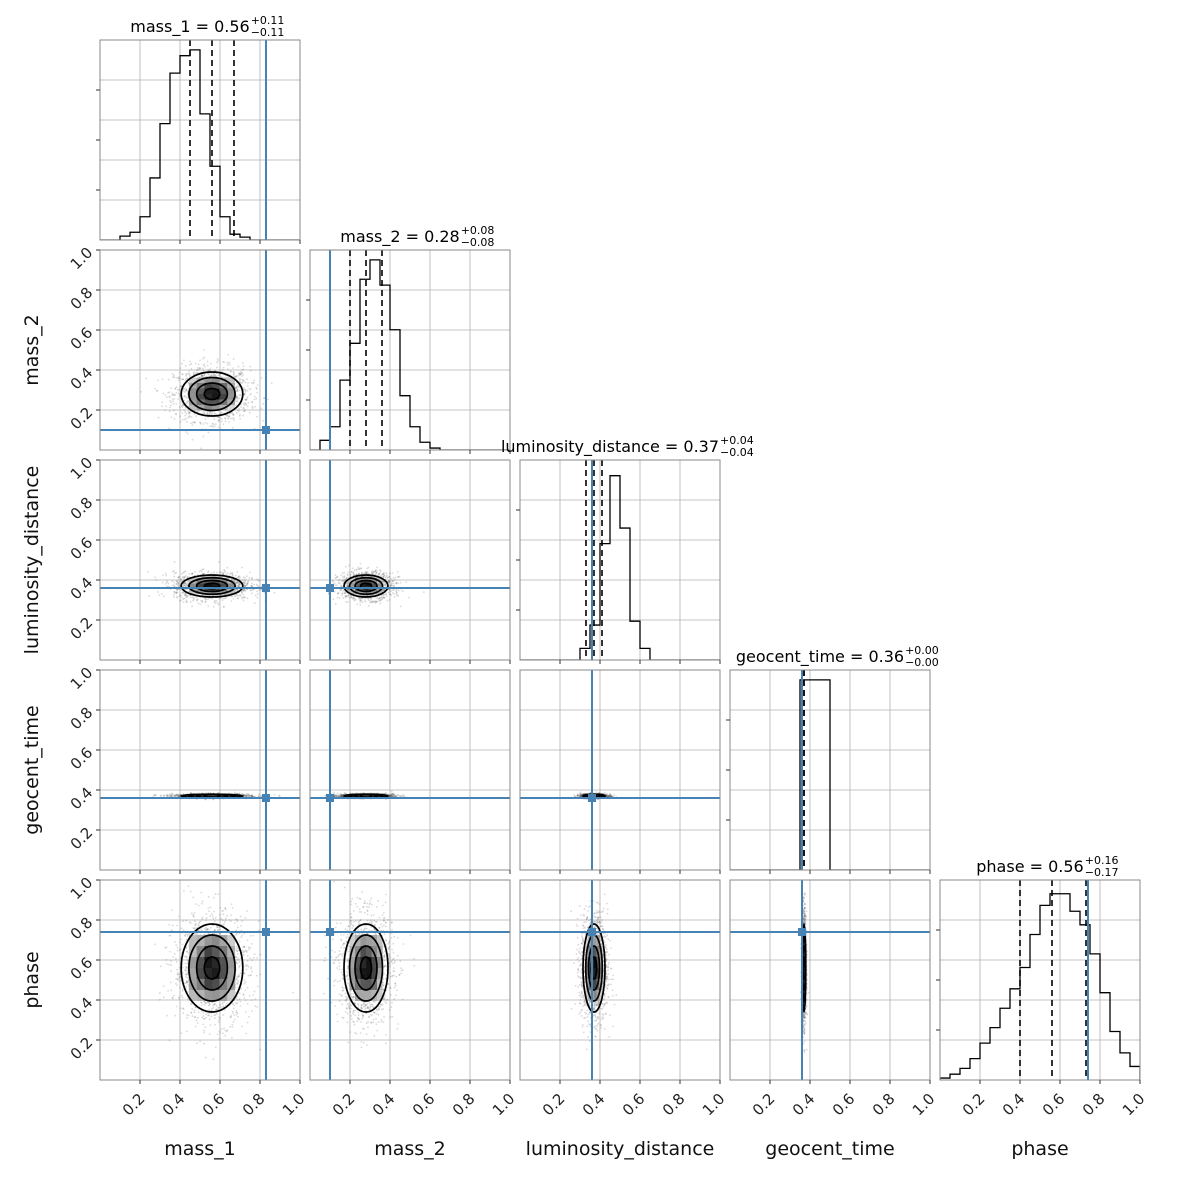  What do you see at coordinates (627, 549) in the screenshot?
I see `panel-luminosity_distance-luminosity_distance: luminosity_distance = 0.37 +0.04−0.04` at bounding box center [627, 549].